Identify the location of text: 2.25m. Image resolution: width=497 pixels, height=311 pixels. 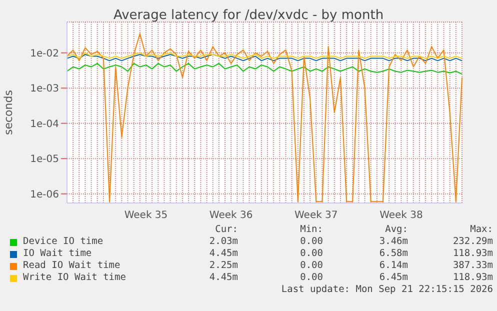
(223, 266).